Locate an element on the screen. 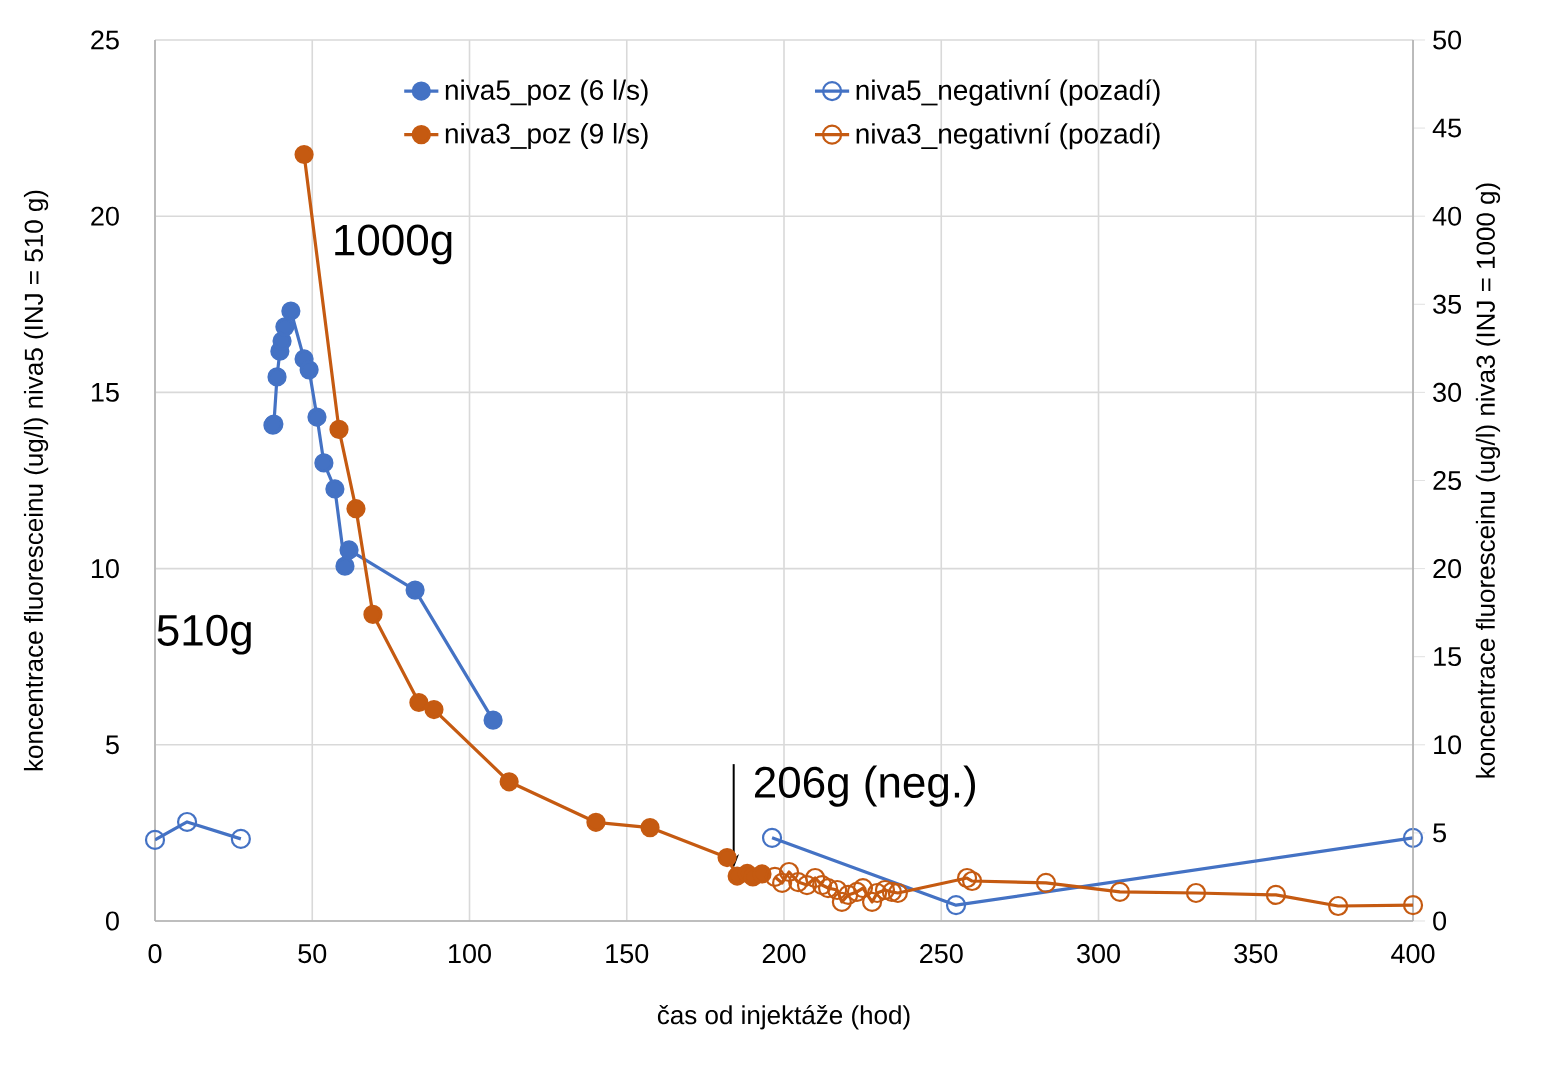  y2-tick-label: 30 is located at coordinates (1447, 392).